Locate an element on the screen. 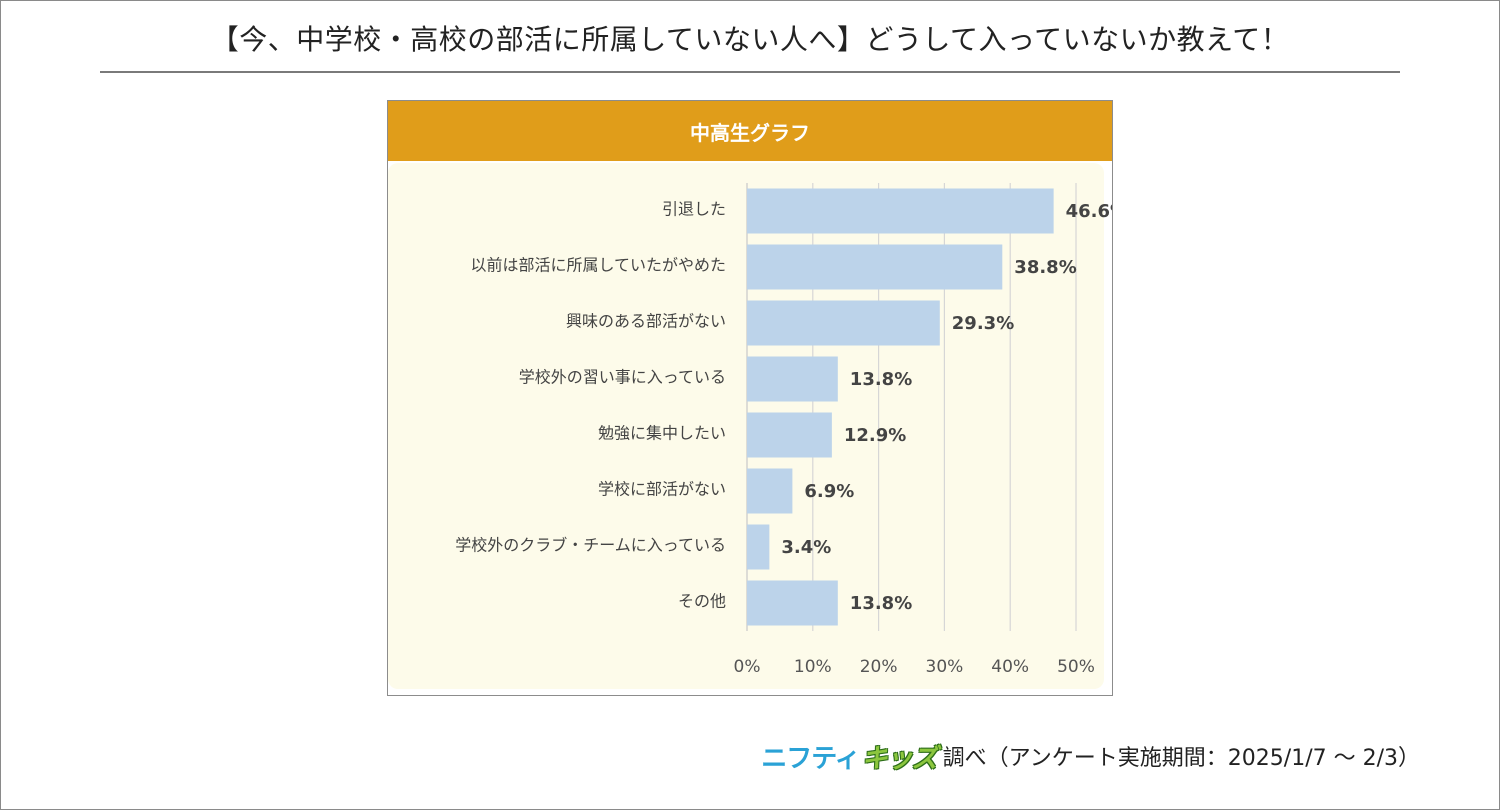  x-tick-label: 0% is located at coordinates (747, 667).